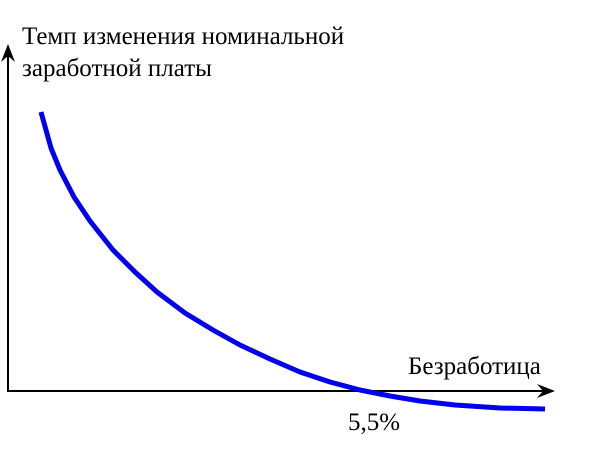  What do you see at coordinates (8, 53) in the screenshot?
I see `y-axis-arrow` at bounding box center [8, 53].